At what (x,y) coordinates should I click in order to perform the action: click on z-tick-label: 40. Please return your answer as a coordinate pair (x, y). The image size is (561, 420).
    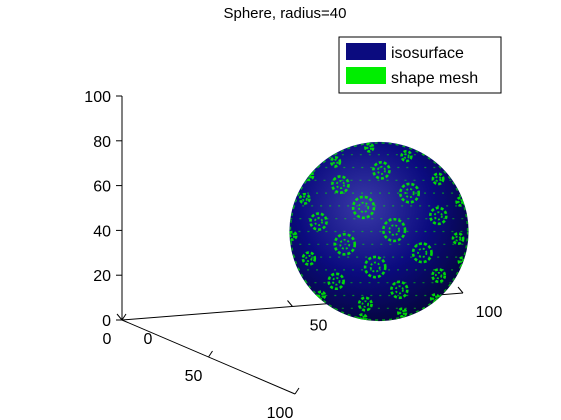
    Looking at the image, I should click on (102, 231).